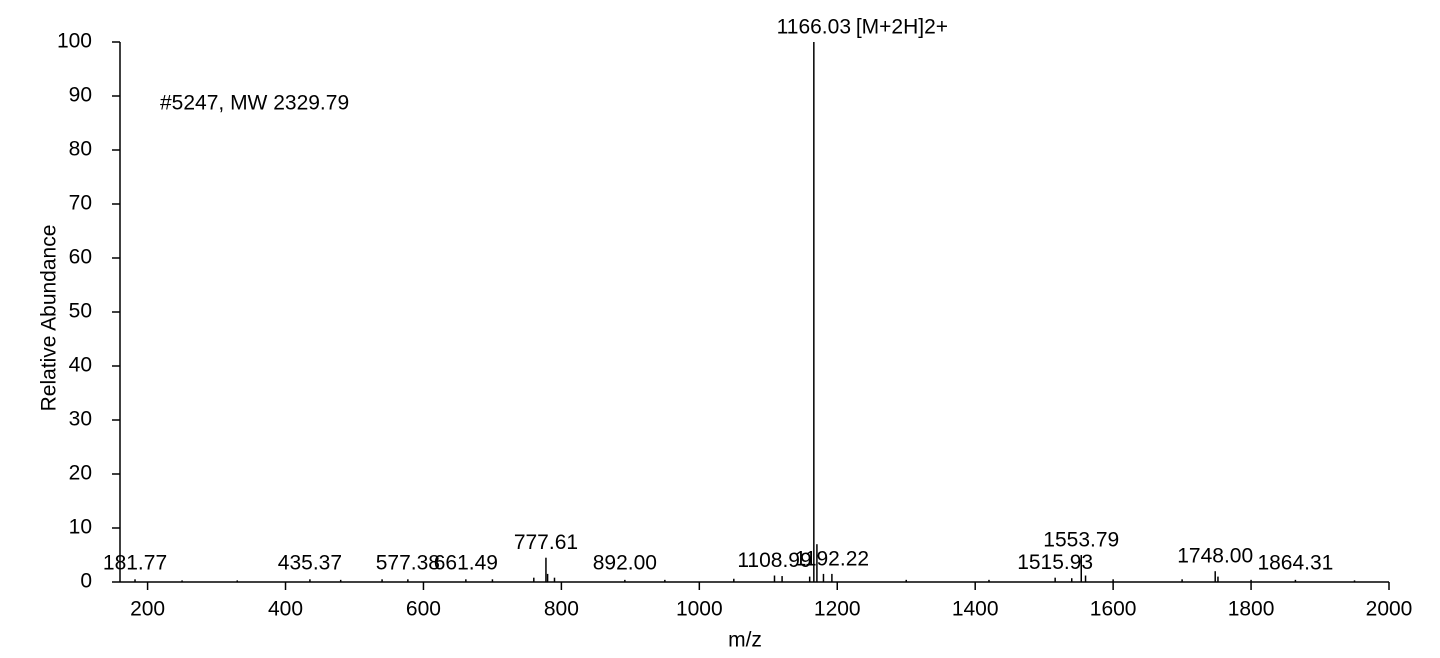 Image resolution: width=1440 pixels, height=658 pixels. What do you see at coordinates (745, 640) in the screenshot?
I see `x-axis-label: m/z` at bounding box center [745, 640].